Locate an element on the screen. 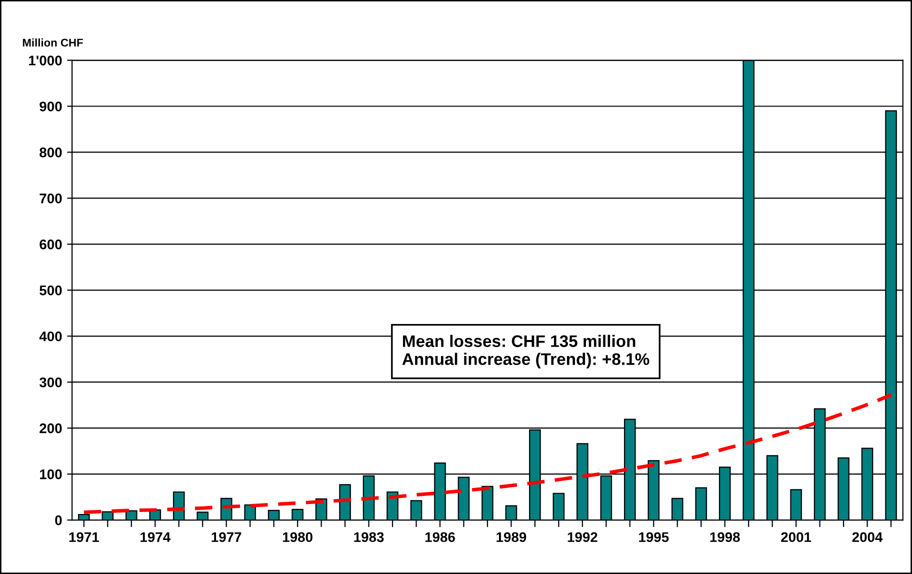 This screenshot has width=912, height=574. x-tick-label: 1995 is located at coordinates (654, 537).